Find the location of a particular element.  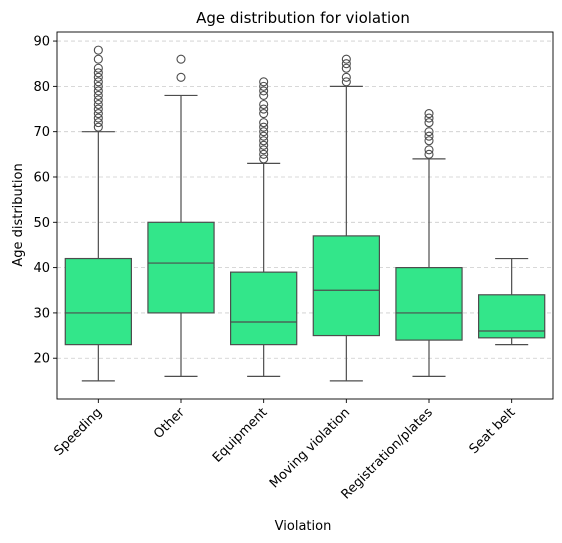

x-axis-label: Violation is located at coordinates (303, 526).